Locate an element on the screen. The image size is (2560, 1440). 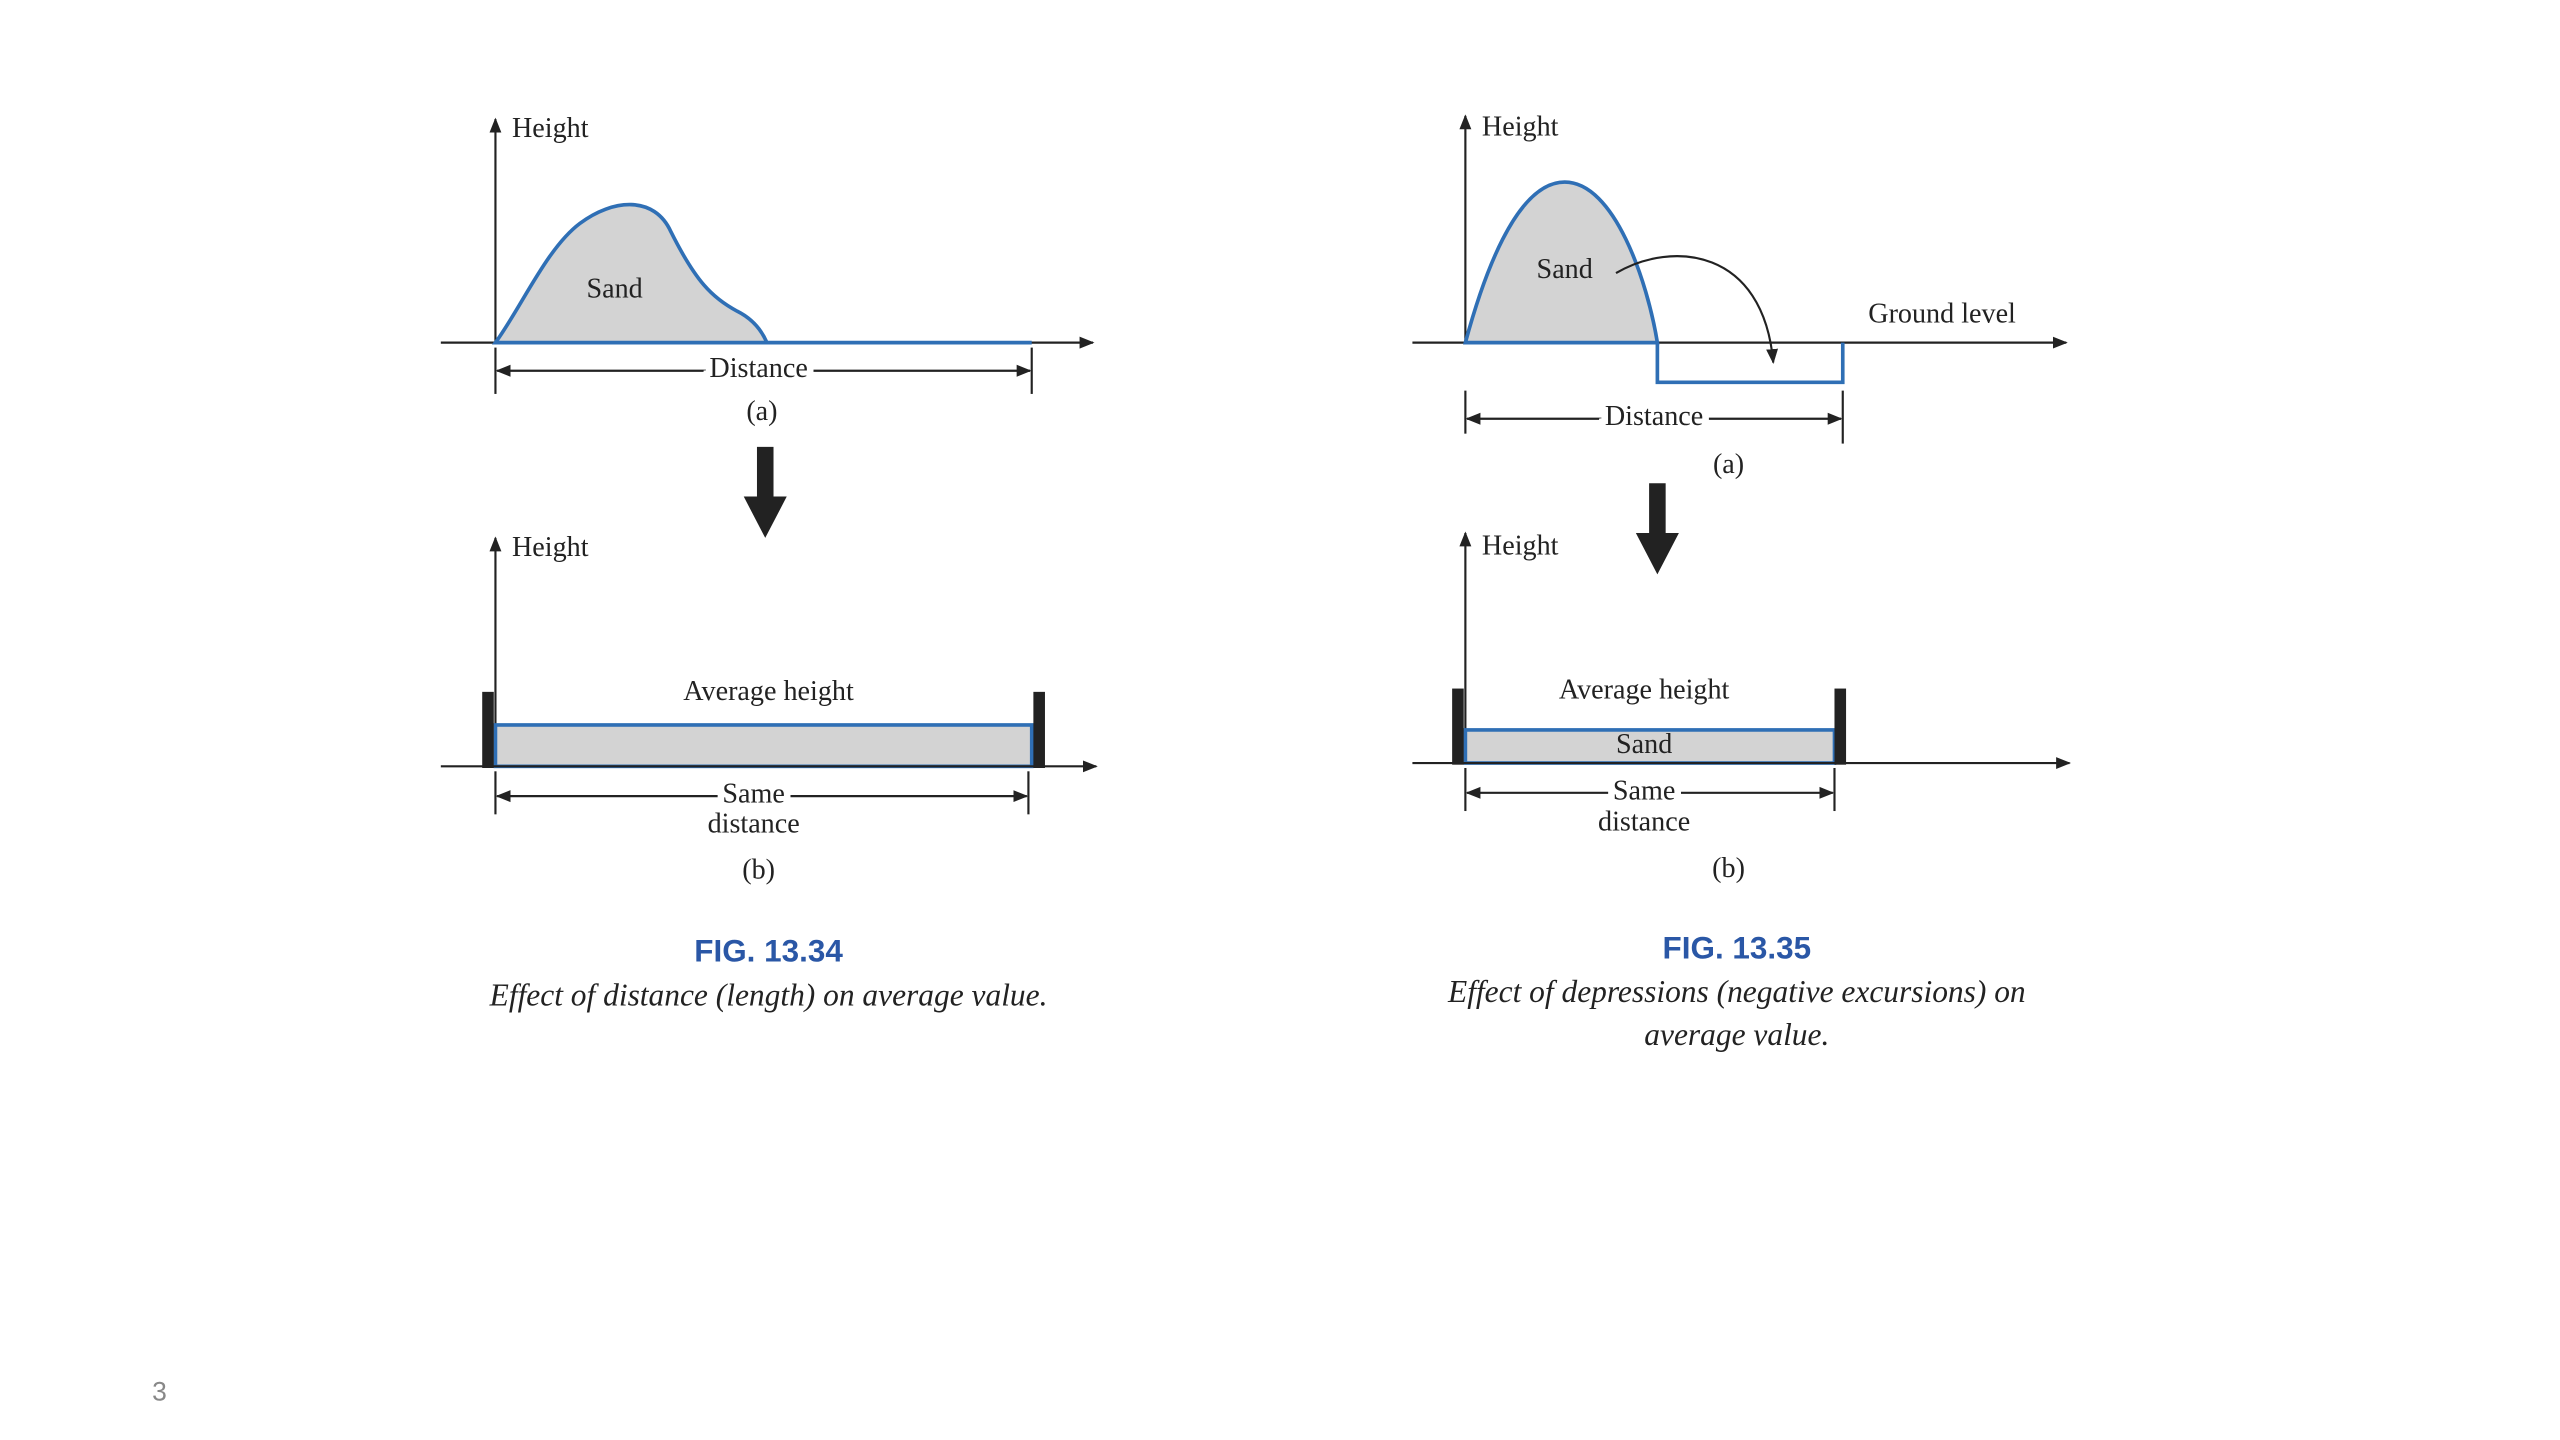
figure-1-panel-b: Height Average height Same distance (b) is located at coordinates (769, 709).